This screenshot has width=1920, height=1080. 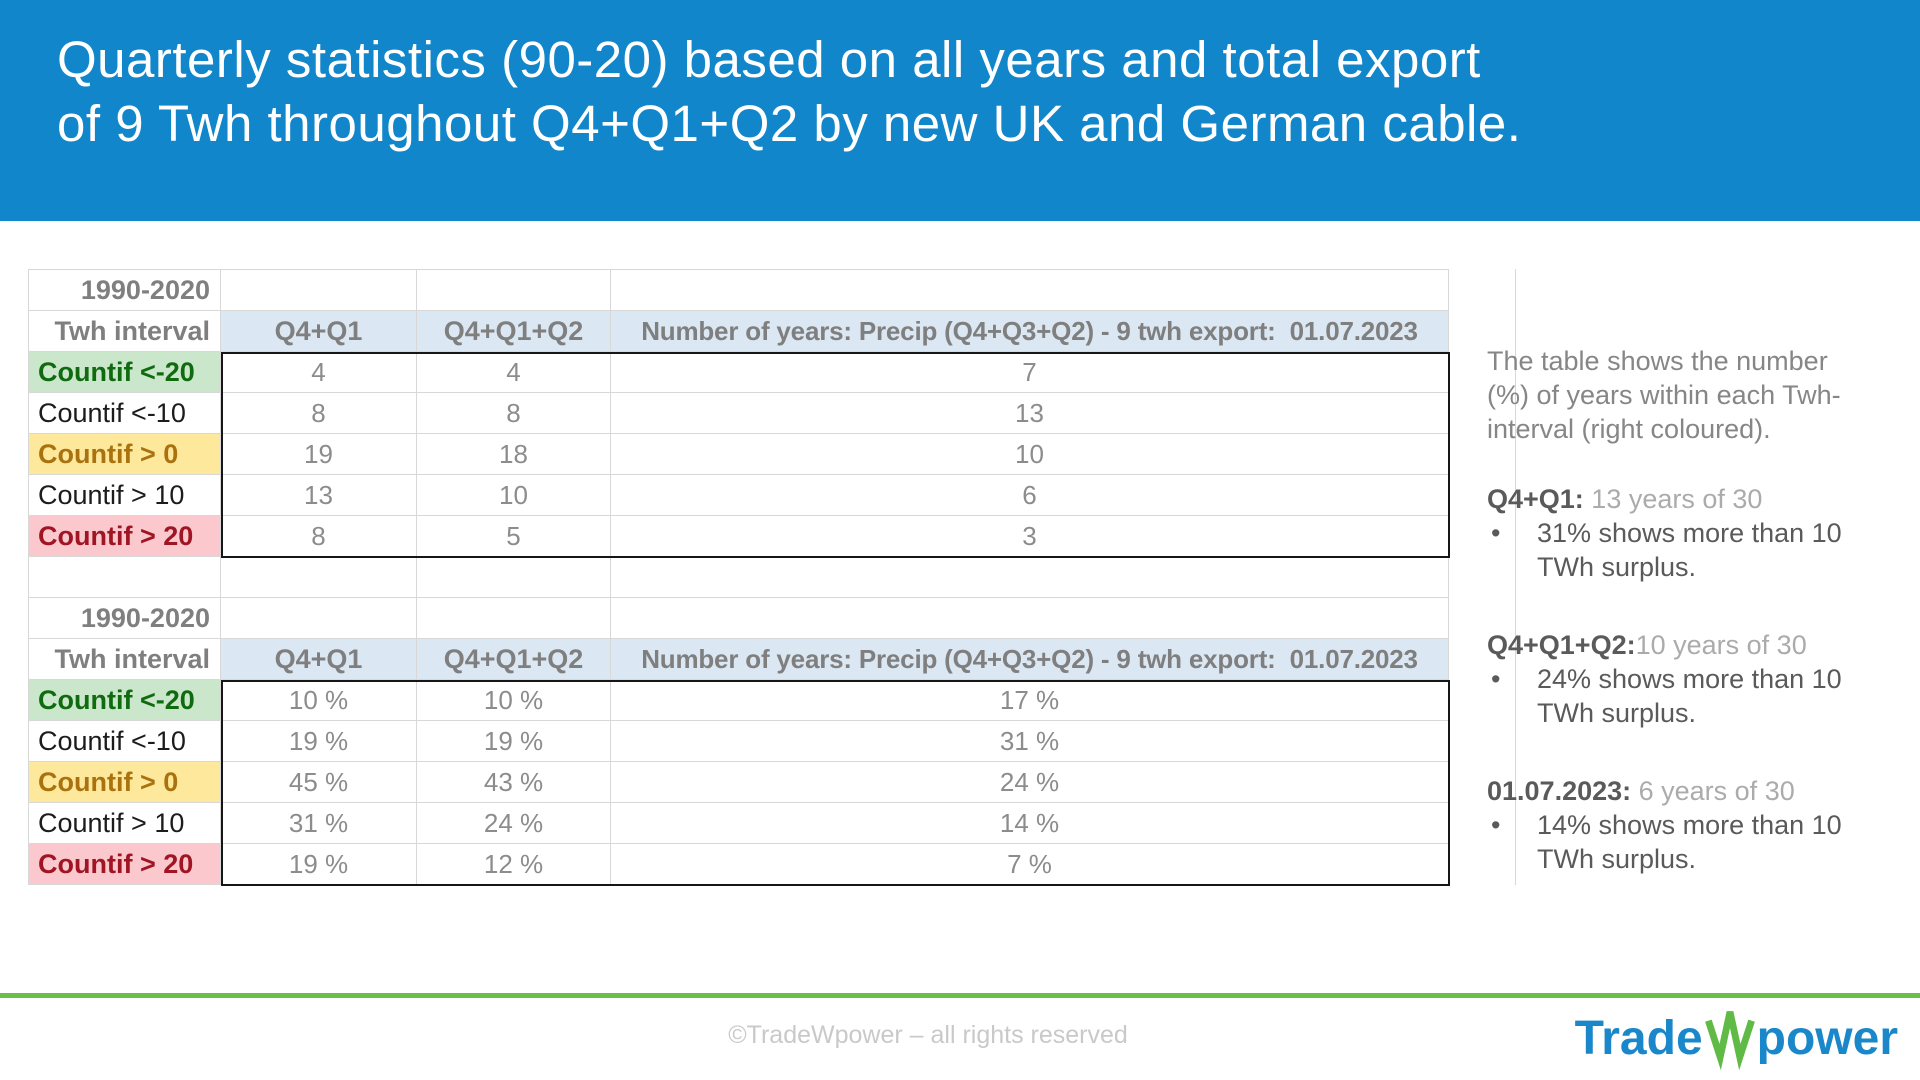 I want to click on logo-w-icon, so click(x=1729, y=1041).